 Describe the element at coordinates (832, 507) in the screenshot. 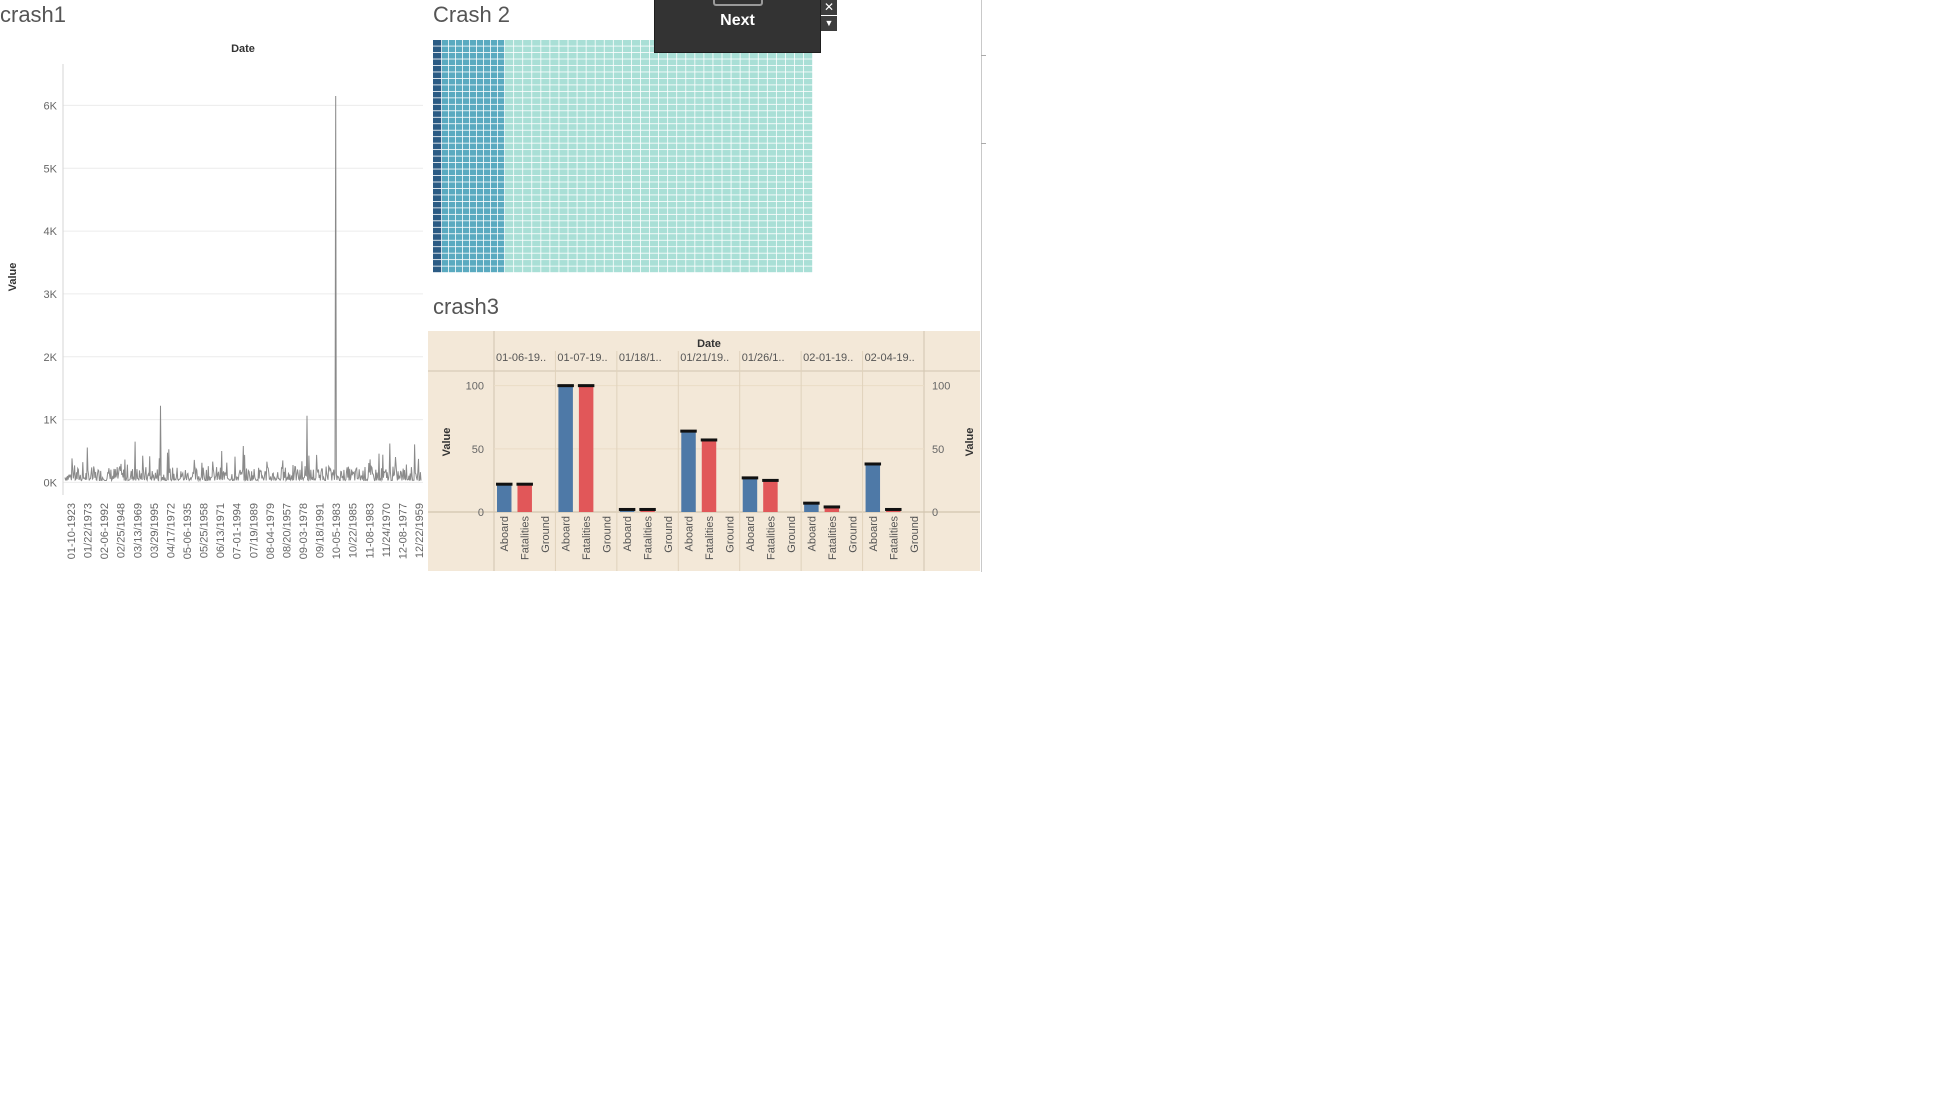

I see `bar-cap` at that location.